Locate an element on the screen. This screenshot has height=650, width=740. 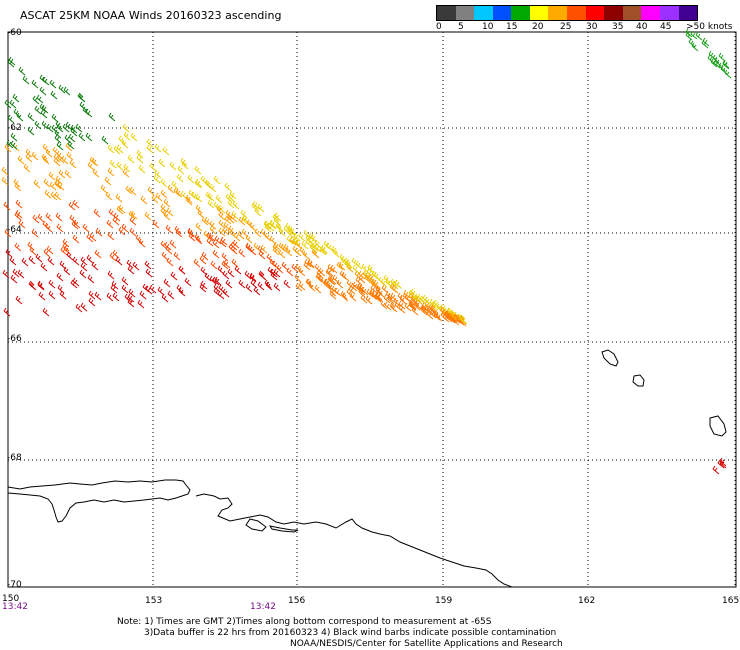
colorbar-tick-label: 30 is located at coordinates (592, 27).